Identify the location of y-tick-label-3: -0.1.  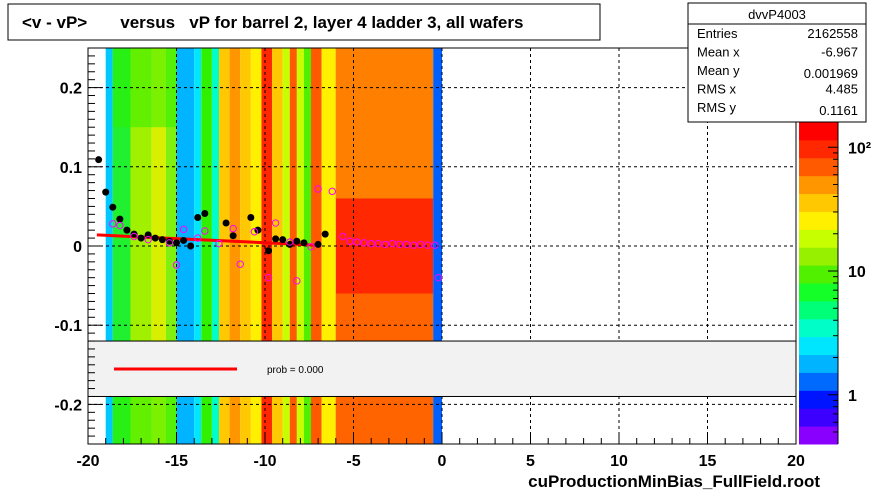
(68, 326).